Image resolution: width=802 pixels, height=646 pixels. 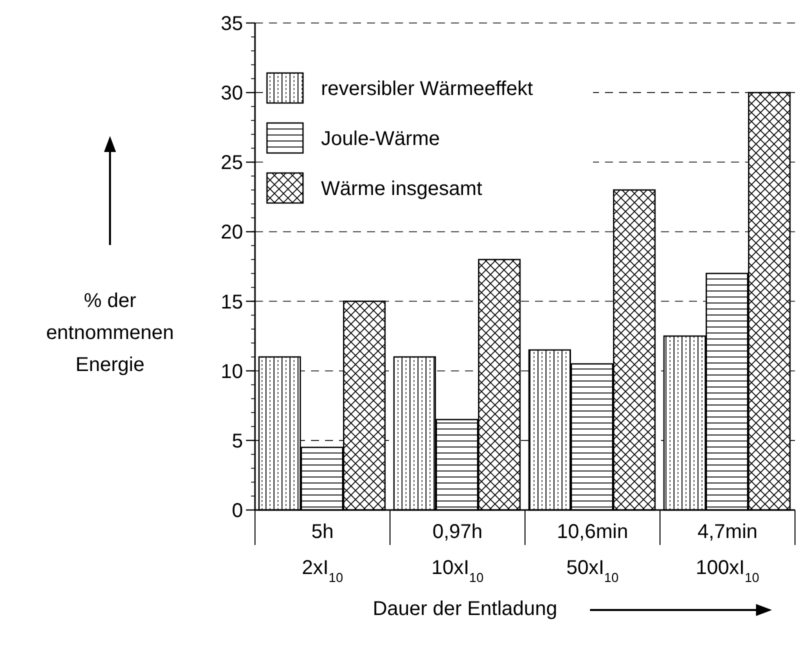 What do you see at coordinates (231, 371) in the screenshot?
I see `y-tick-label: 10` at bounding box center [231, 371].